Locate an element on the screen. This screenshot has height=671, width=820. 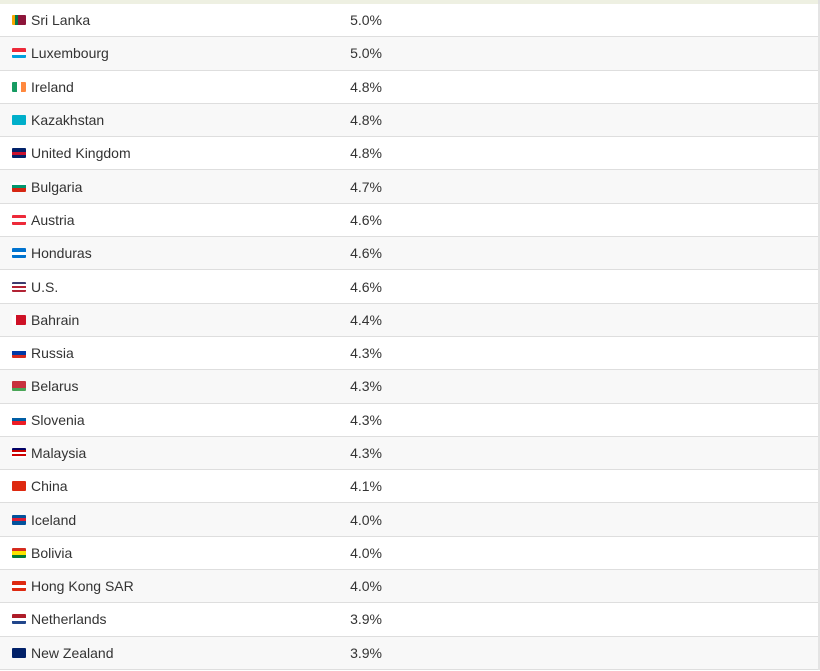
country-name: Austria is located at coordinates (53, 219).